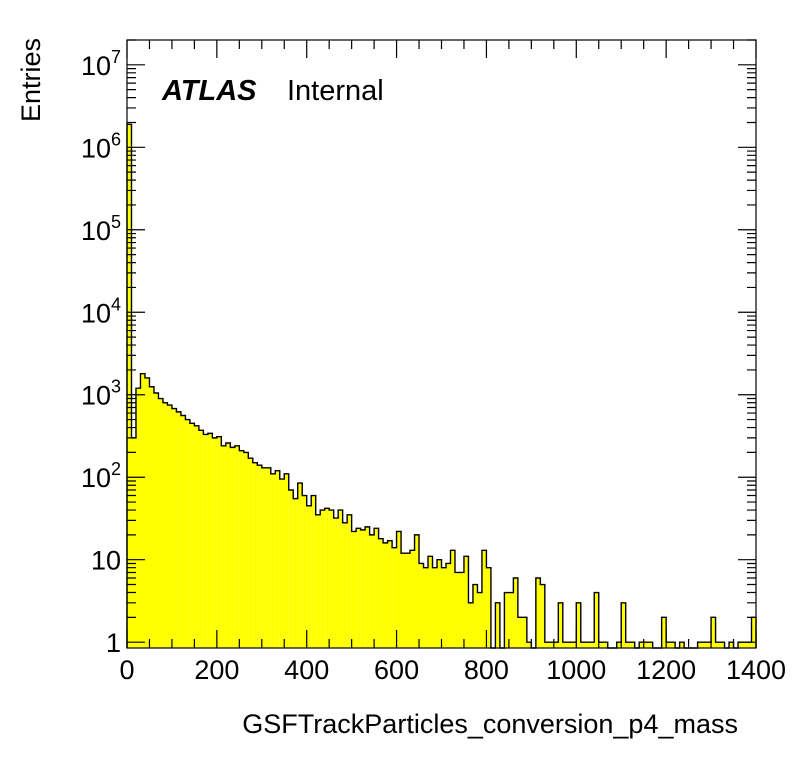 This screenshot has height=772, width=796. Describe the element at coordinates (486, 670) in the screenshot. I see `x-tick-label: 800` at that location.